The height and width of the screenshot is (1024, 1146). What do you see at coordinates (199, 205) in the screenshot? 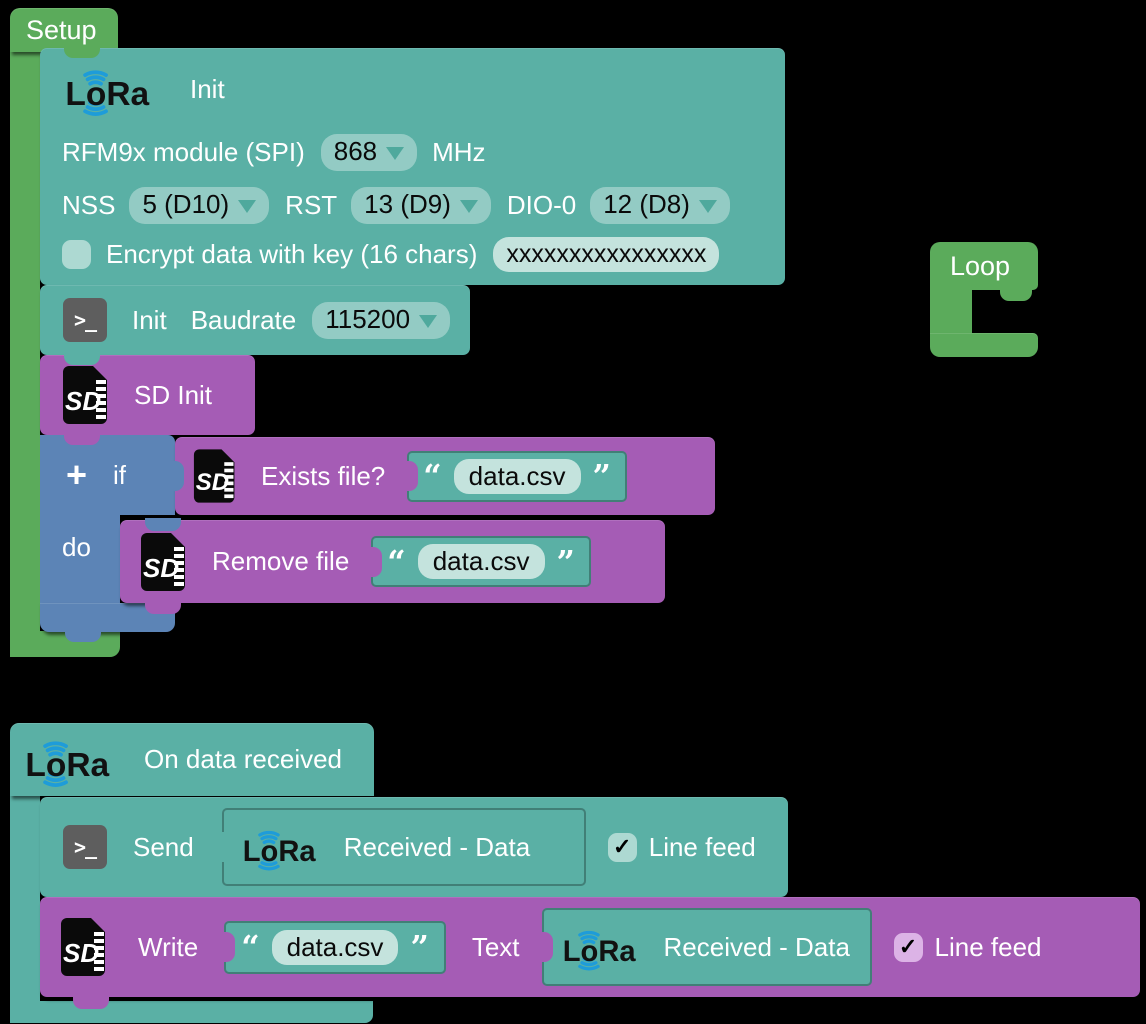
I see `nss-dropdown: 5 (D10)` at bounding box center [199, 205].